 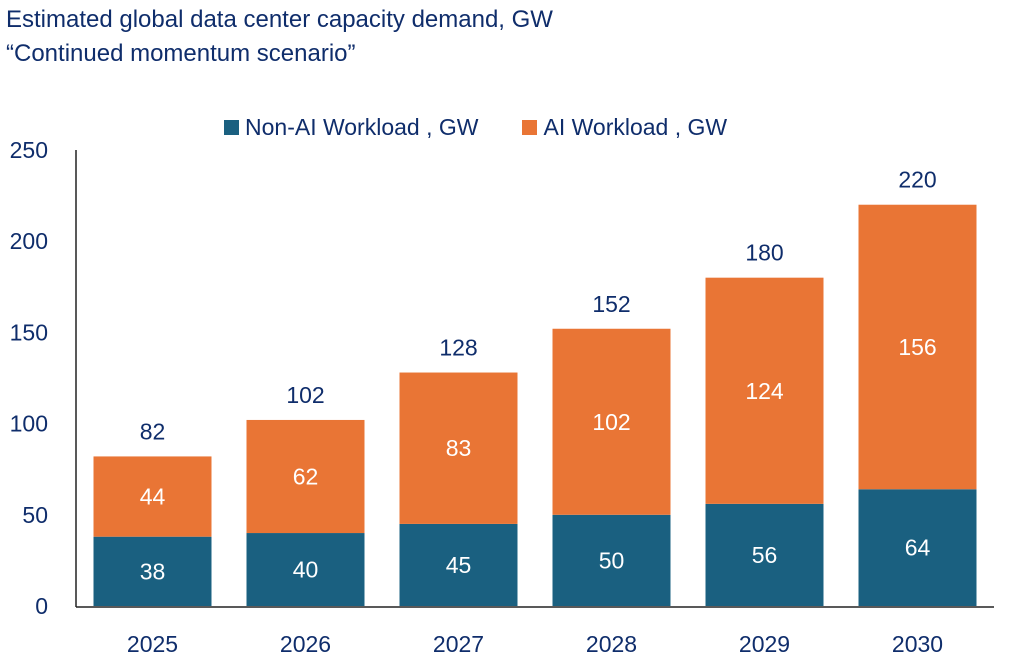 I want to click on data-label-non-ai: 40, so click(x=306, y=570).